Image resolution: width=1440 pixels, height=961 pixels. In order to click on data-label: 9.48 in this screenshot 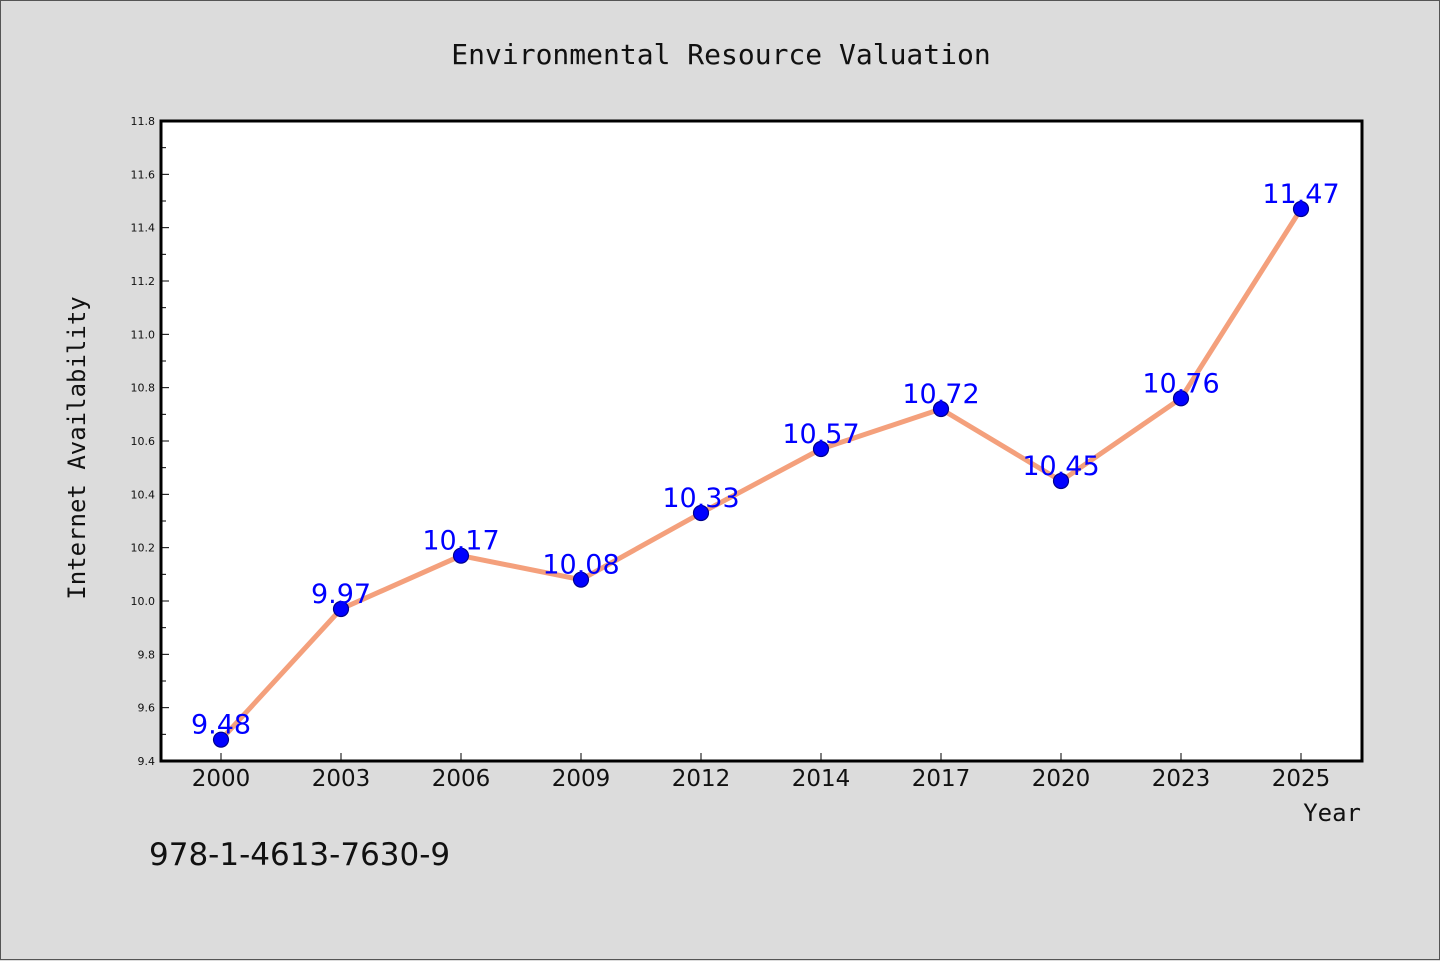, I will do `click(221, 725)`.